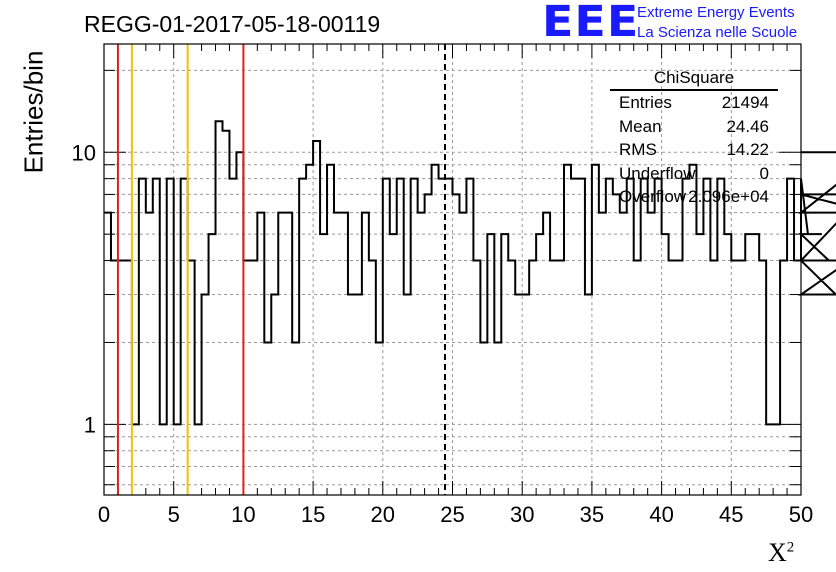 This screenshot has height=572, width=836. What do you see at coordinates (777, 552) in the screenshot?
I see `x-axis-label-base: X` at bounding box center [777, 552].